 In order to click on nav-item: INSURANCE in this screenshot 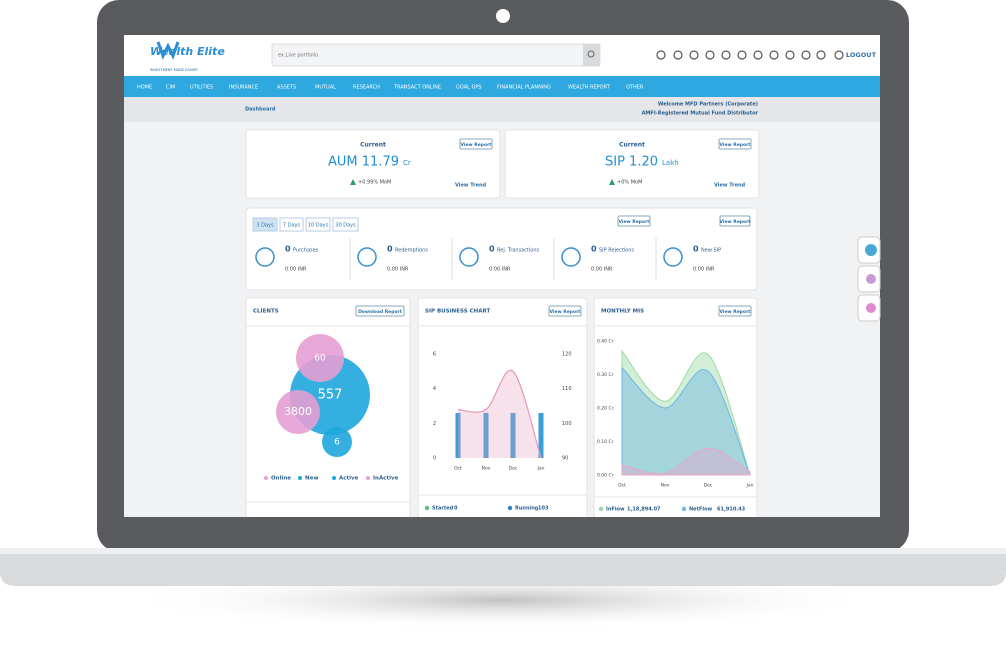, I will do `click(243, 88)`.